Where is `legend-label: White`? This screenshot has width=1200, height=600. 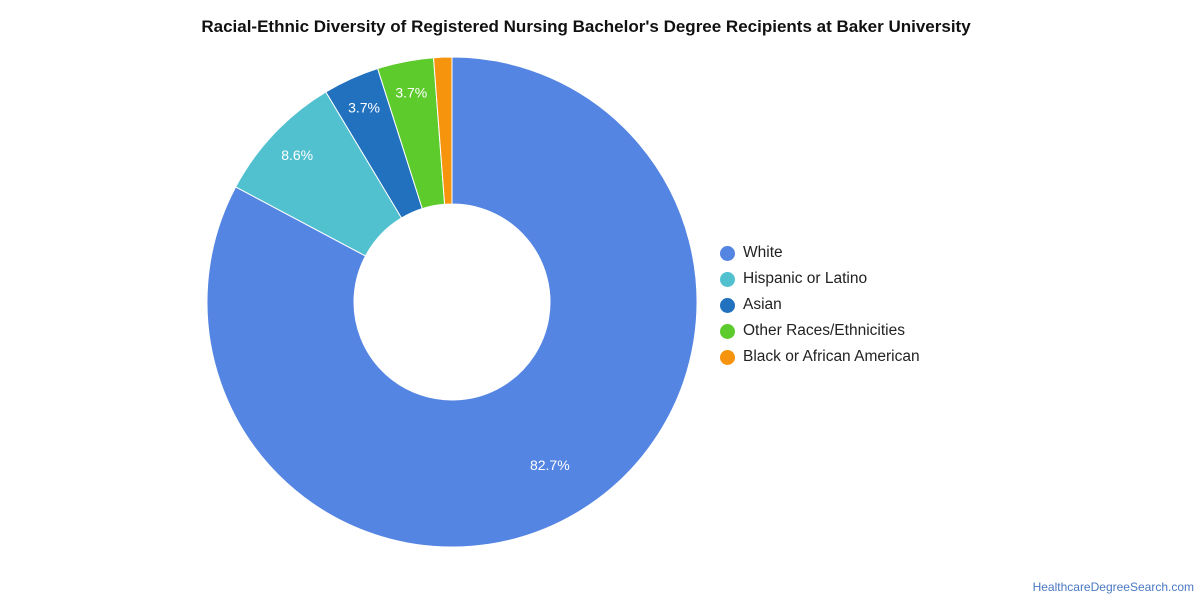
legend-label: White is located at coordinates (763, 252).